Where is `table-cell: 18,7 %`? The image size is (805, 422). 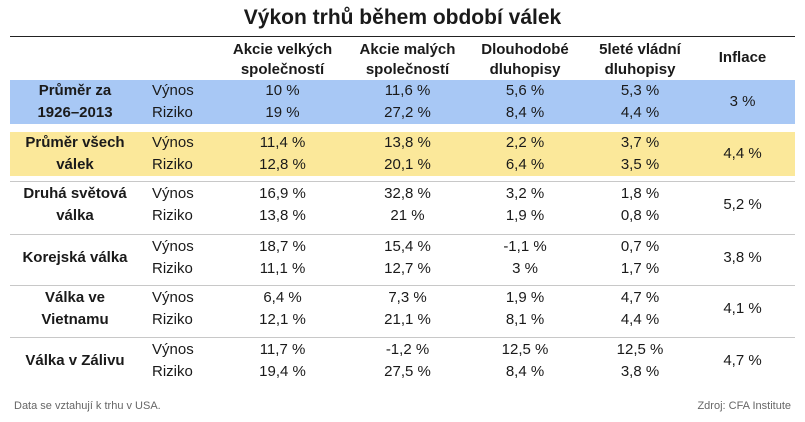 table-cell: 18,7 % is located at coordinates (282, 246).